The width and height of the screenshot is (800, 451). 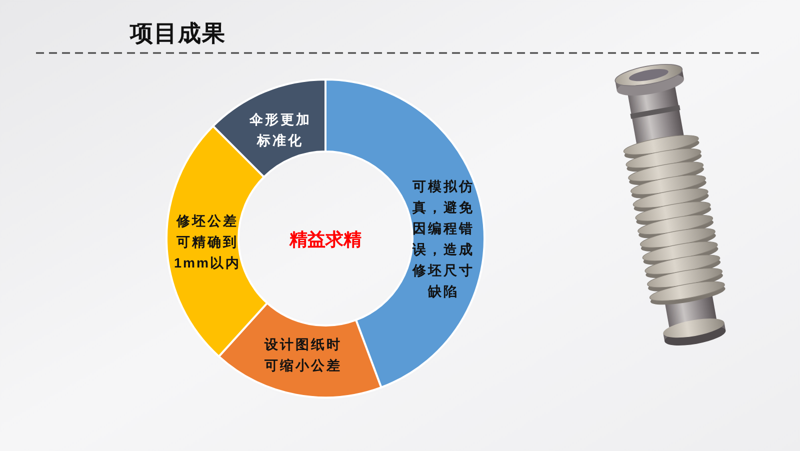 I want to click on text: 精益求精, so click(x=325, y=240).